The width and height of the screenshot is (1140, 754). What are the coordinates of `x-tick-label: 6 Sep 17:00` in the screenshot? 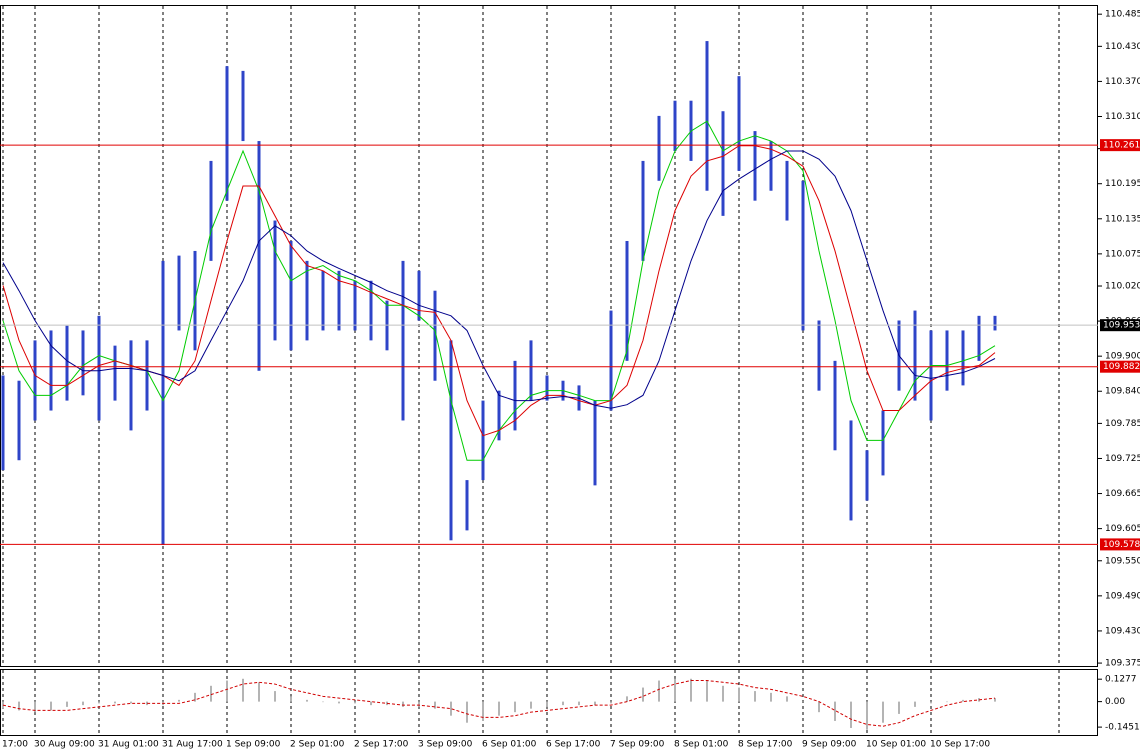 It's located at (573, 745).